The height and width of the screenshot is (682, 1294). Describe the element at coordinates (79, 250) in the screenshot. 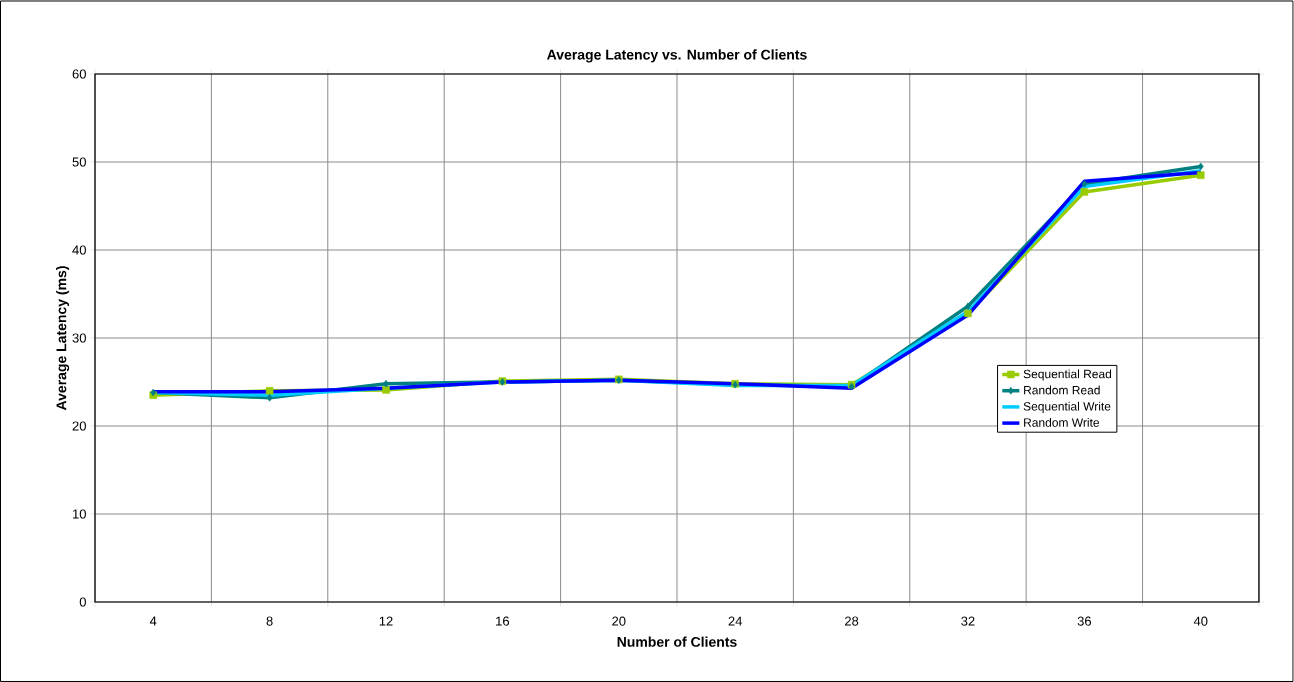

I see `y-tick-label: 40` at that location.